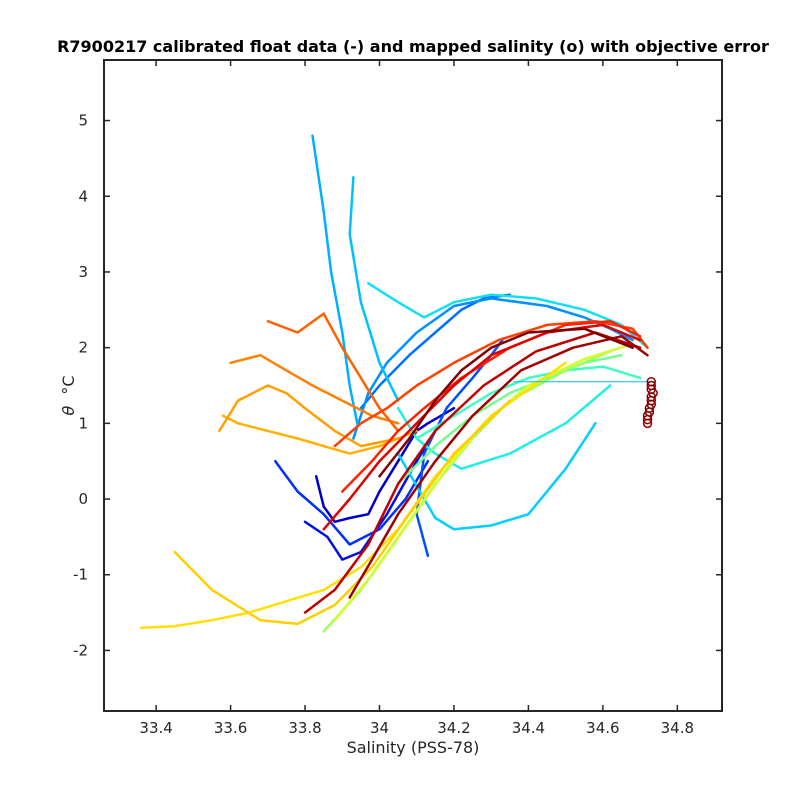 Image resolution: width=800 pixels, height=800 pixels. What do you see at coordinates (68, 395) in the screenshot?
I see `y-axis-label: θ °C` at bounding box center [68, 395].